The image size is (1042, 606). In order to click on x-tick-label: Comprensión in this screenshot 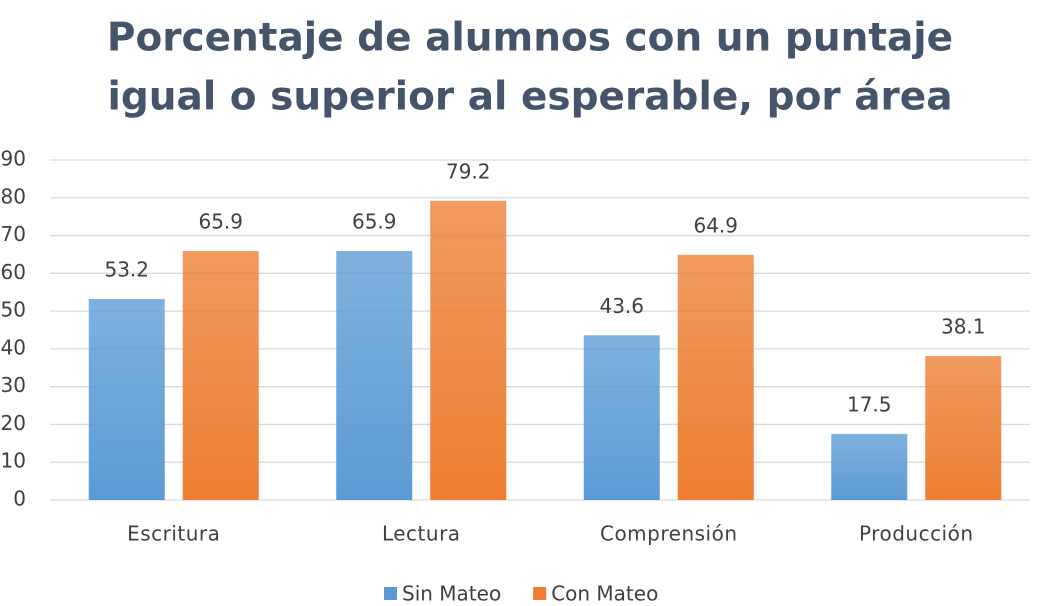, I will do `click(669, 534)`.